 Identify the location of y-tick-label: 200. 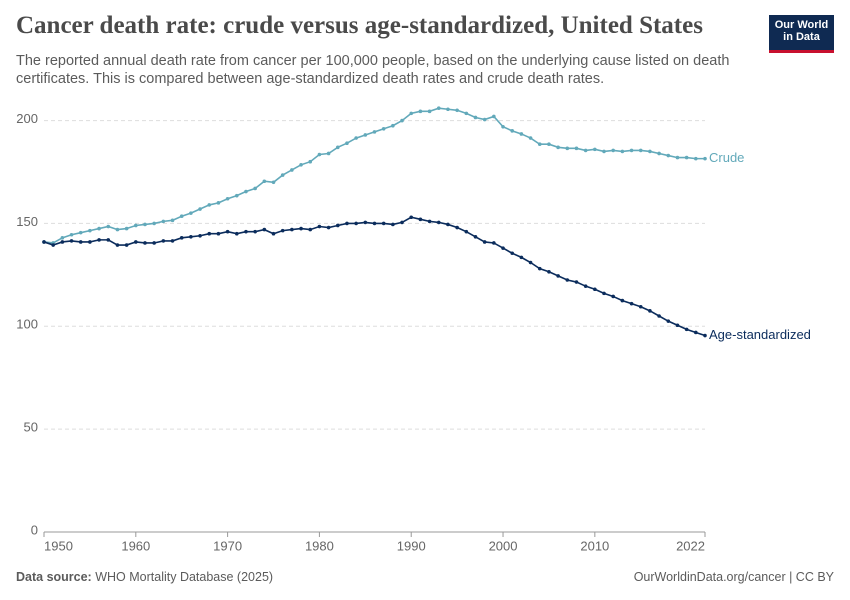
(27, 118).